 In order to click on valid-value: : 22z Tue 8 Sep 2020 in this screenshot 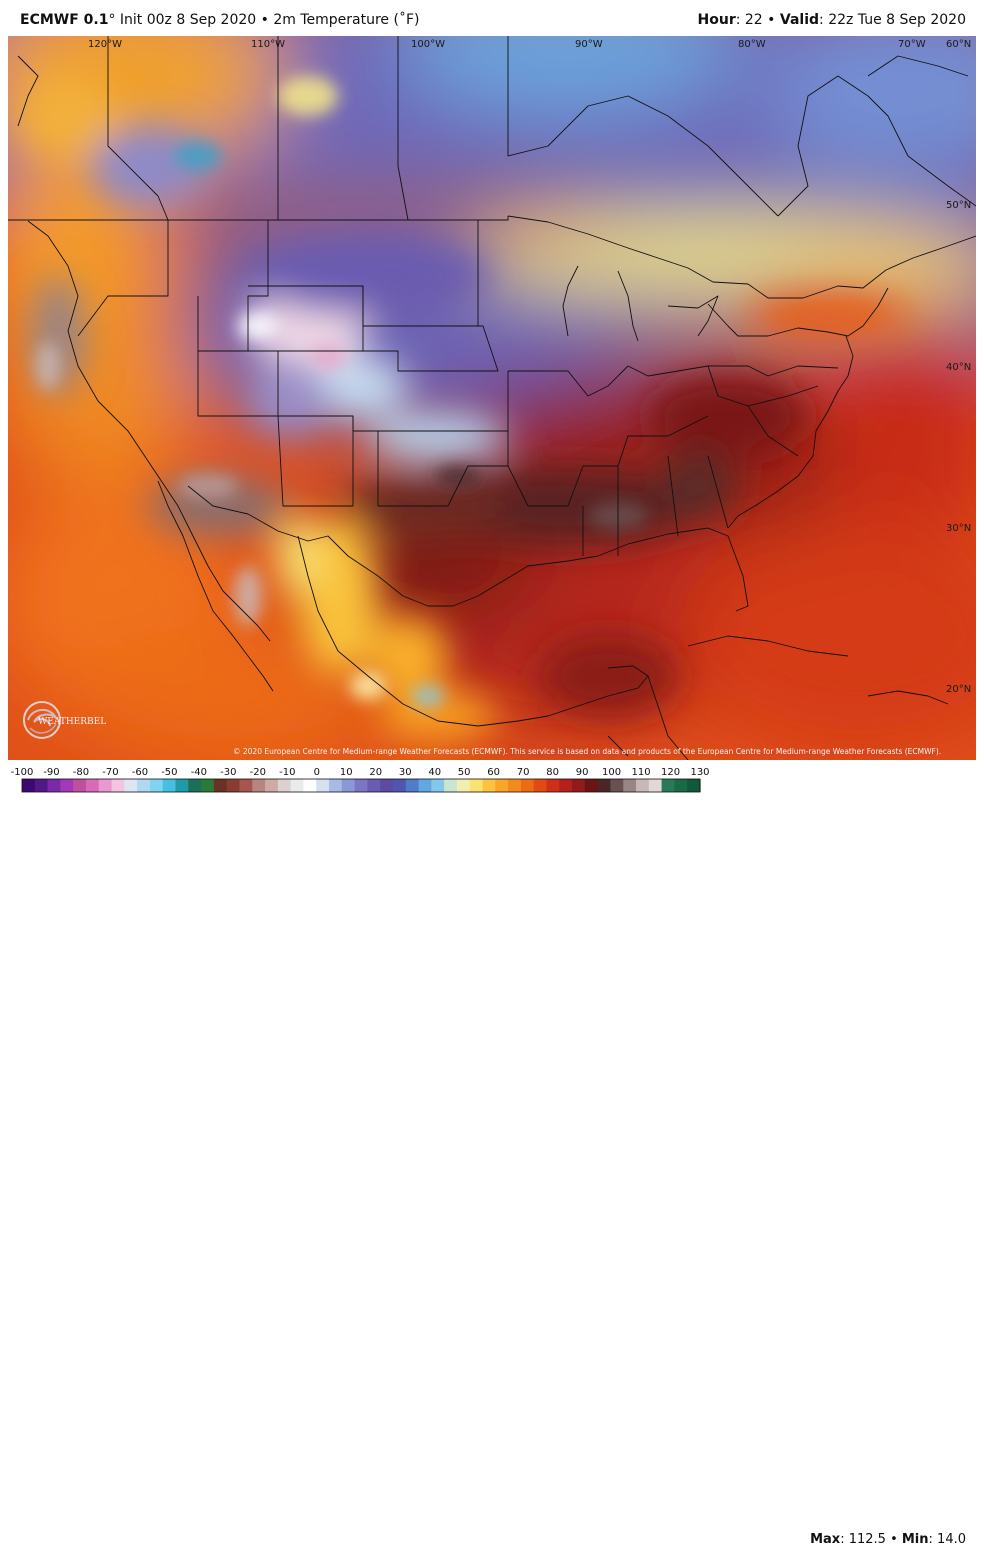, I will do `click(892, 20)`.